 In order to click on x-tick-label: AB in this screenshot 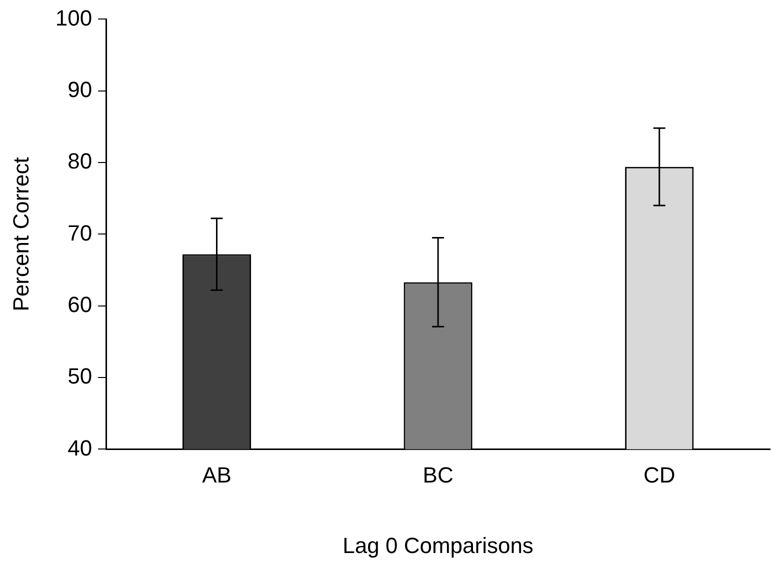, I will do `click(217, 475)`.